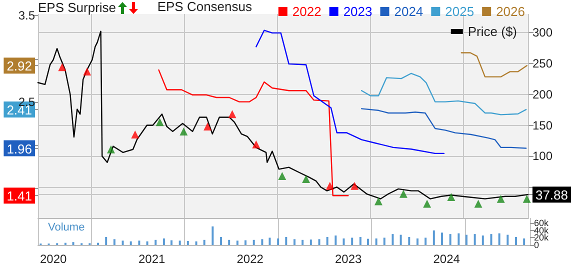 This screenshot has width=574, height=265. I want to click on legend-label: 2025, so click(459, 11).